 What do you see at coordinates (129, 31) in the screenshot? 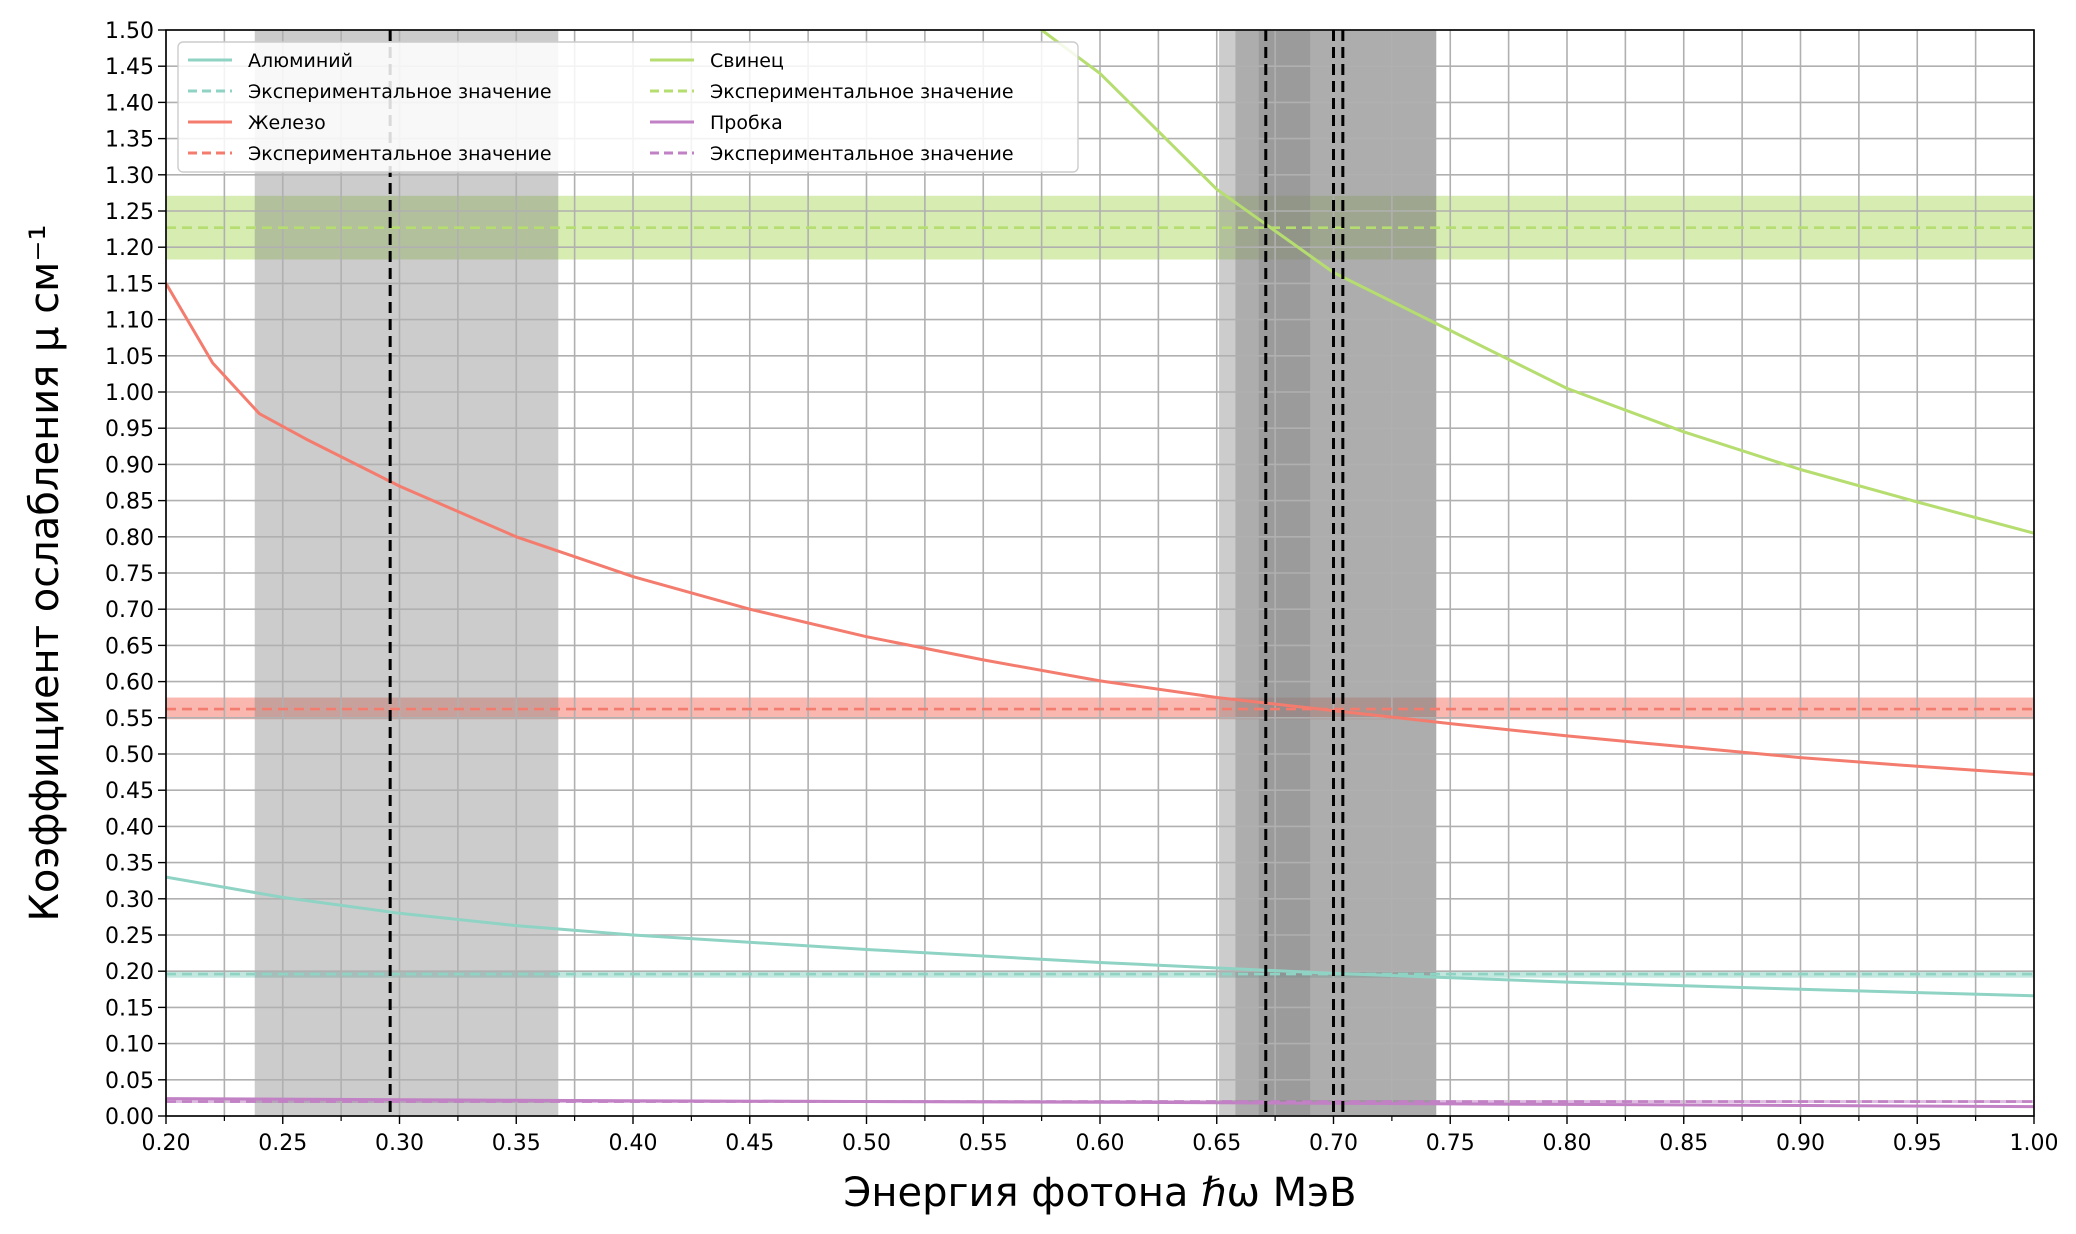
I see `y-tick-label: 1.50` at bounding box center [129, 31].